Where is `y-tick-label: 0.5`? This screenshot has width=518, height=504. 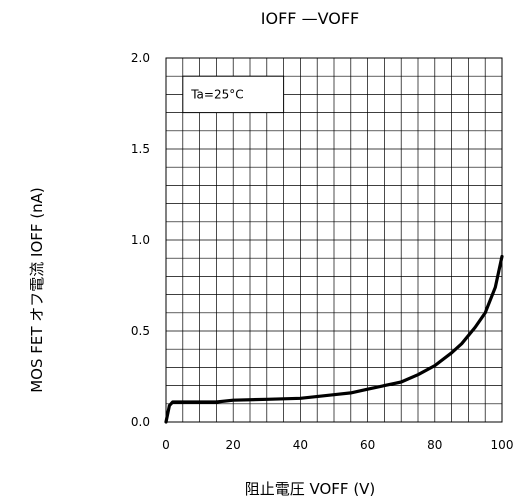
y-tick-label: 0.5 is located at coordinates (140, 331).